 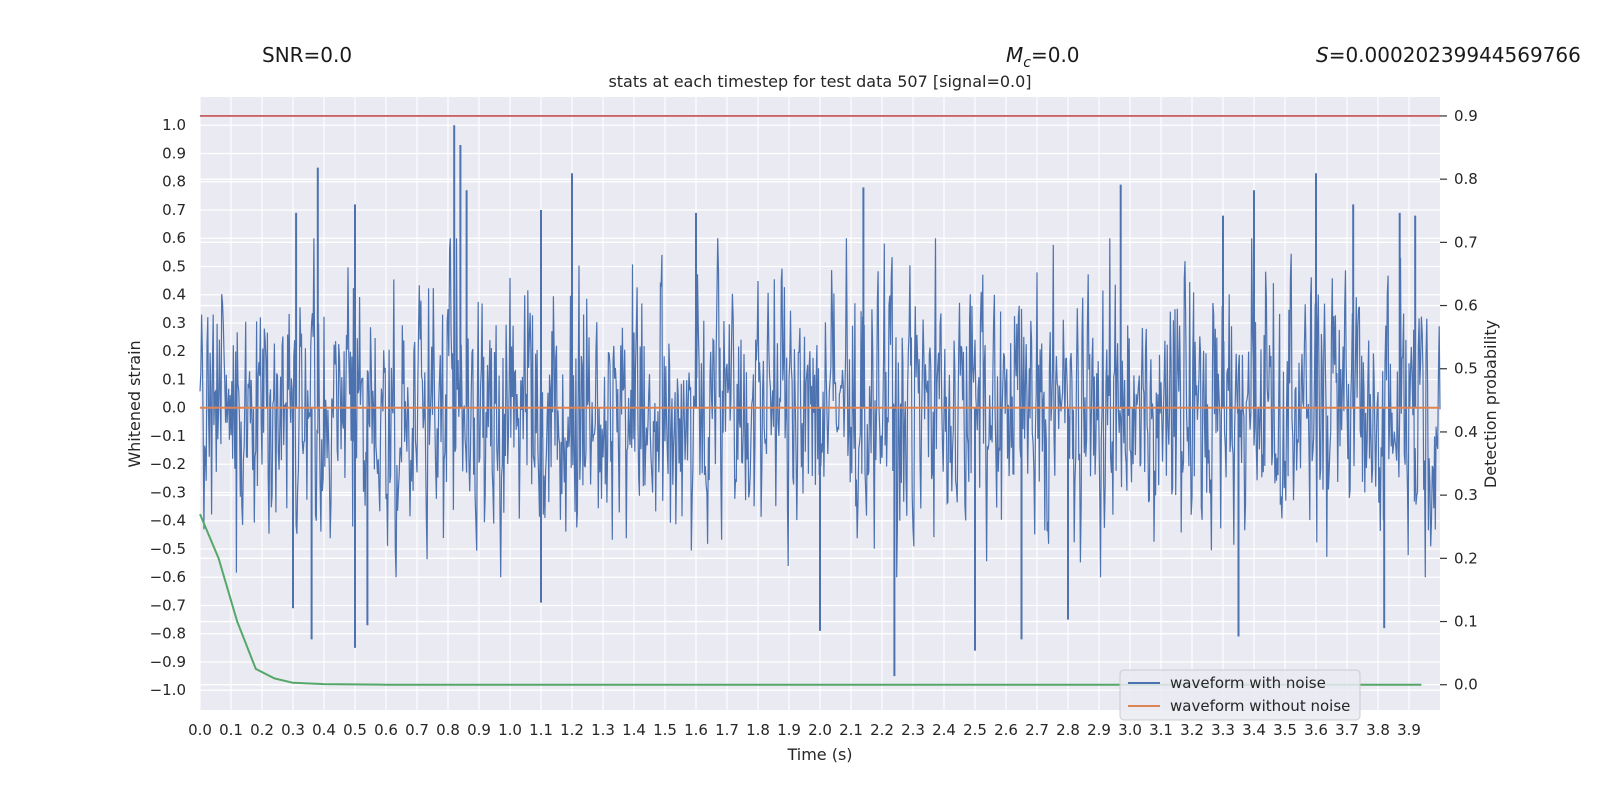 I want to click on x-tick-label: 2.2, so click(x=882, y=730).